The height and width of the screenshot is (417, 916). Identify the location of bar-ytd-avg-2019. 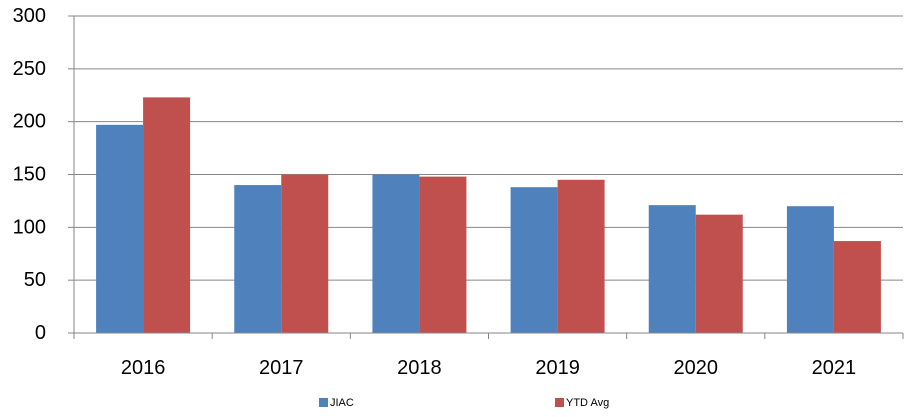
(581, 256).